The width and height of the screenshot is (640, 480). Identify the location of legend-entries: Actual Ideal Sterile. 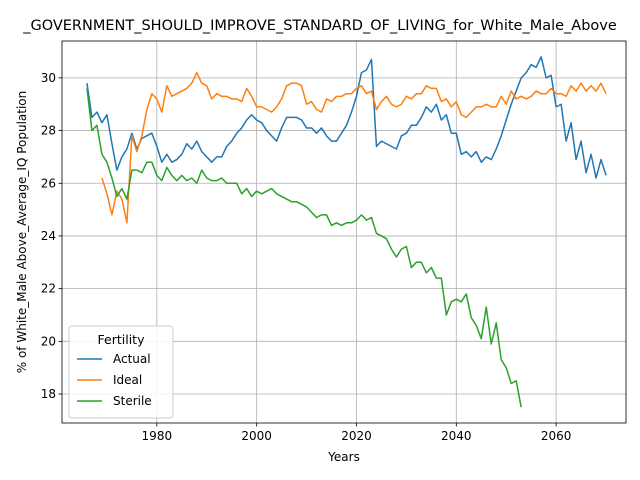
(114, 380).